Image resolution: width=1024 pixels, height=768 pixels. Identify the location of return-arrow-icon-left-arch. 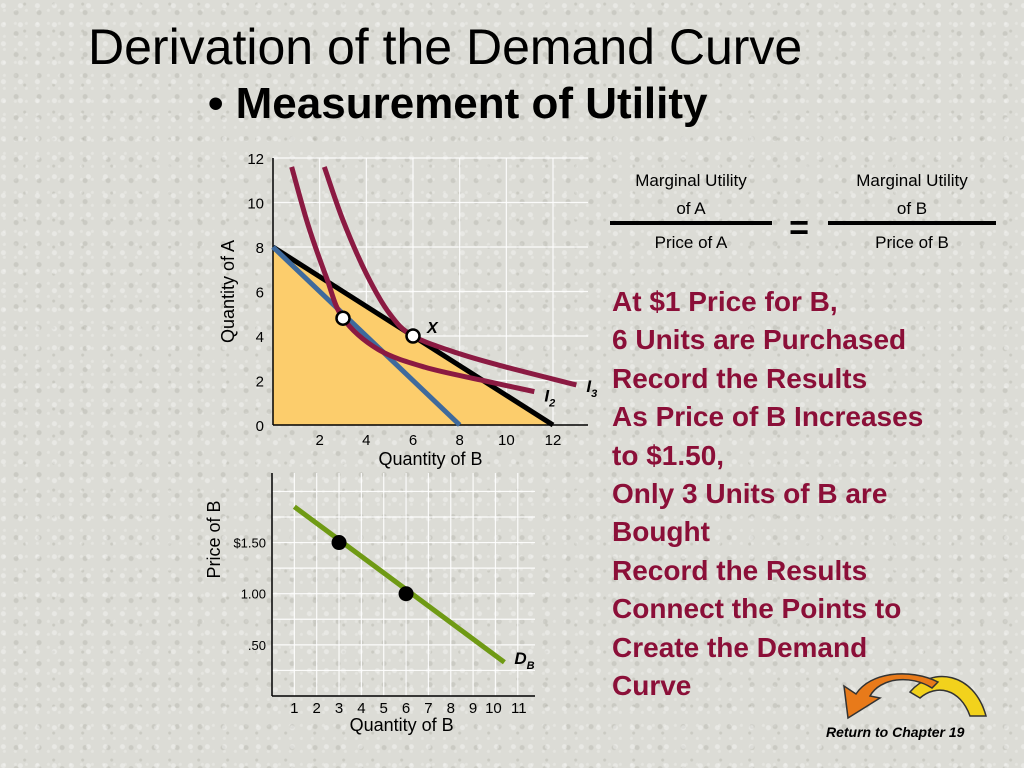
(891, 696).